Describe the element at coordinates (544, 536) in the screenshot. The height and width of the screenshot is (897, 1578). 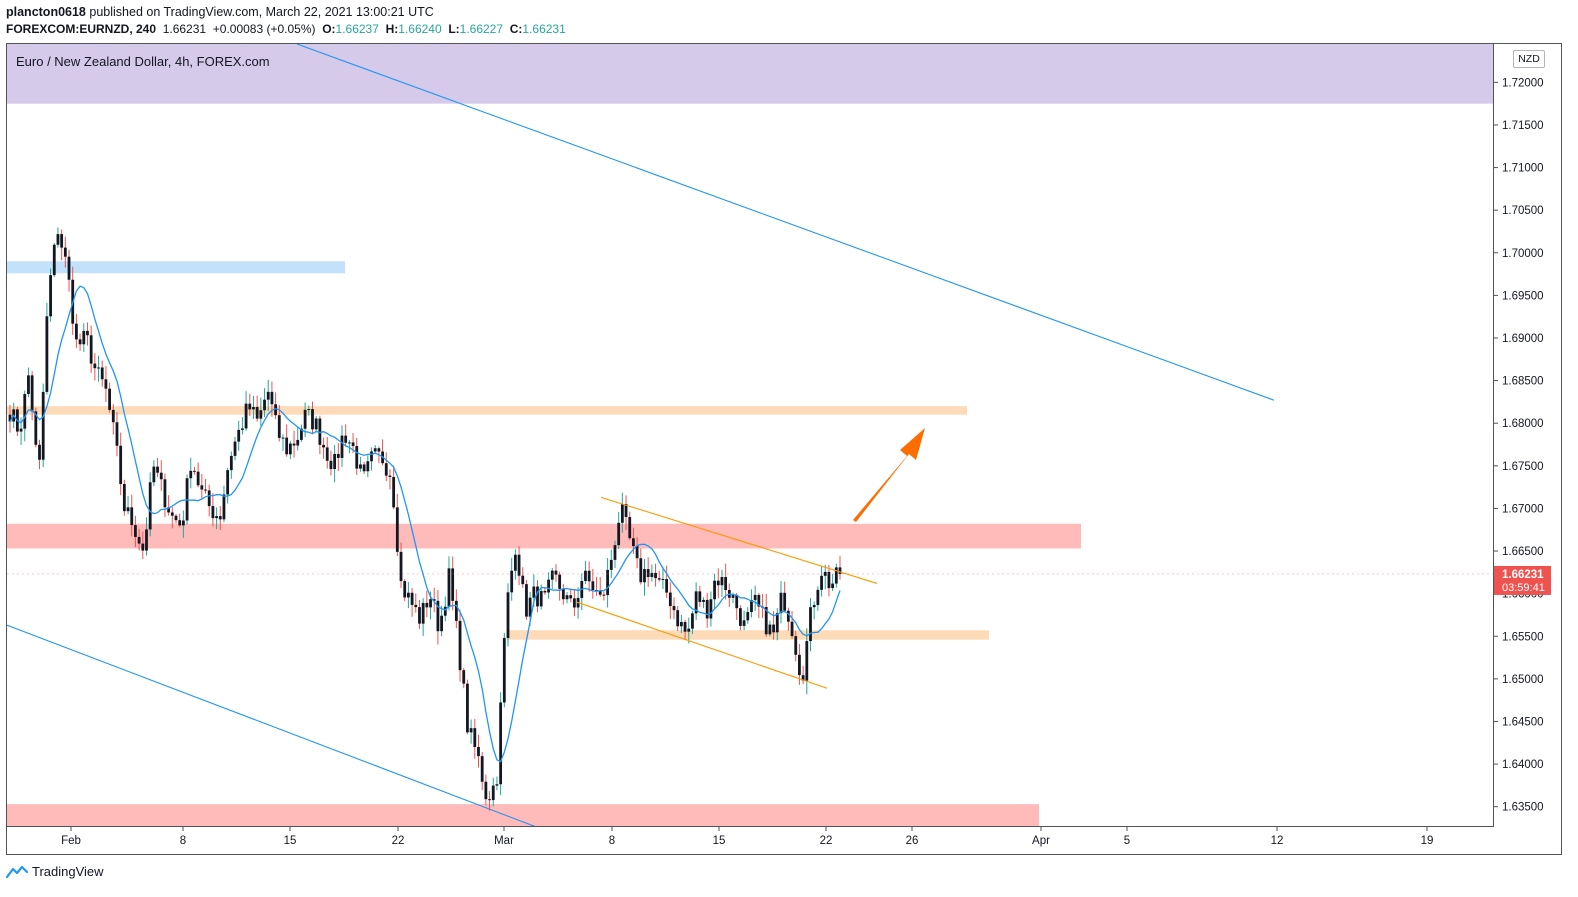
I see `zone-resistance` at that location.